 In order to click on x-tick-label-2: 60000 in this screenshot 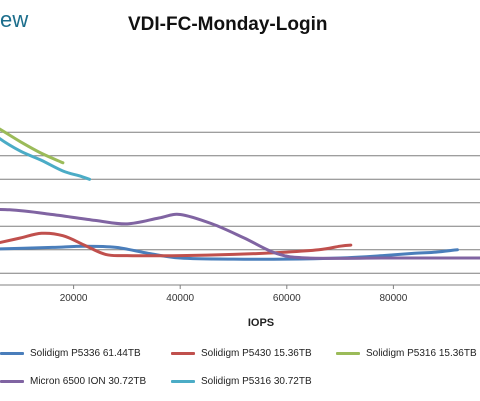, I will do `click(287, 298)`.